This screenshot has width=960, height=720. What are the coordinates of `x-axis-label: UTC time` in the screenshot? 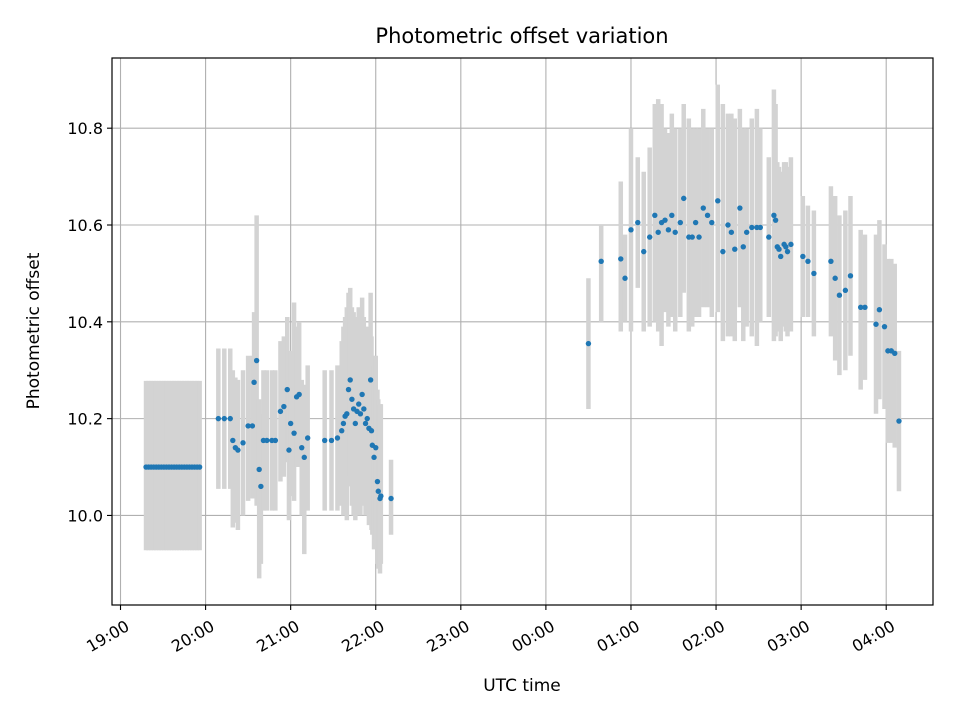 It's located at (522, 686).